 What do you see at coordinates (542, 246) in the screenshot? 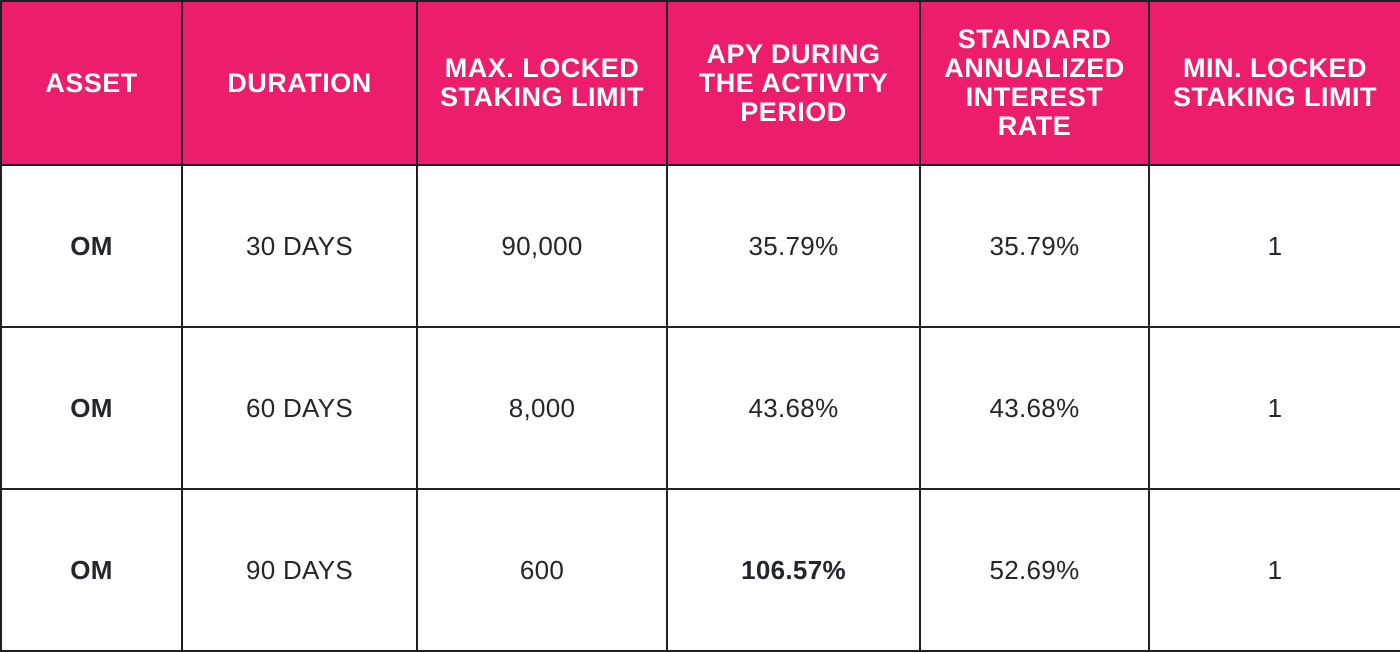
I see `max-limit-cell: 90,000` at bounding box center [542, 246].